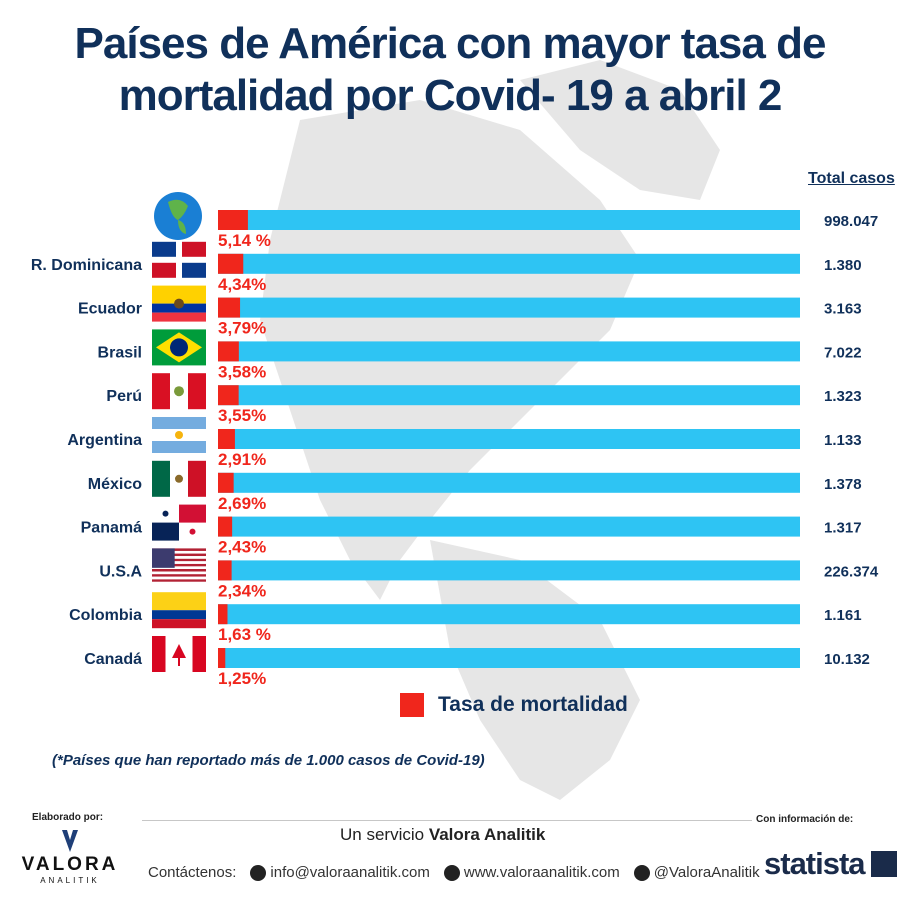  Describe the element at coordinates (451, 872) in the screenshot. I see `website-icon` at that location.